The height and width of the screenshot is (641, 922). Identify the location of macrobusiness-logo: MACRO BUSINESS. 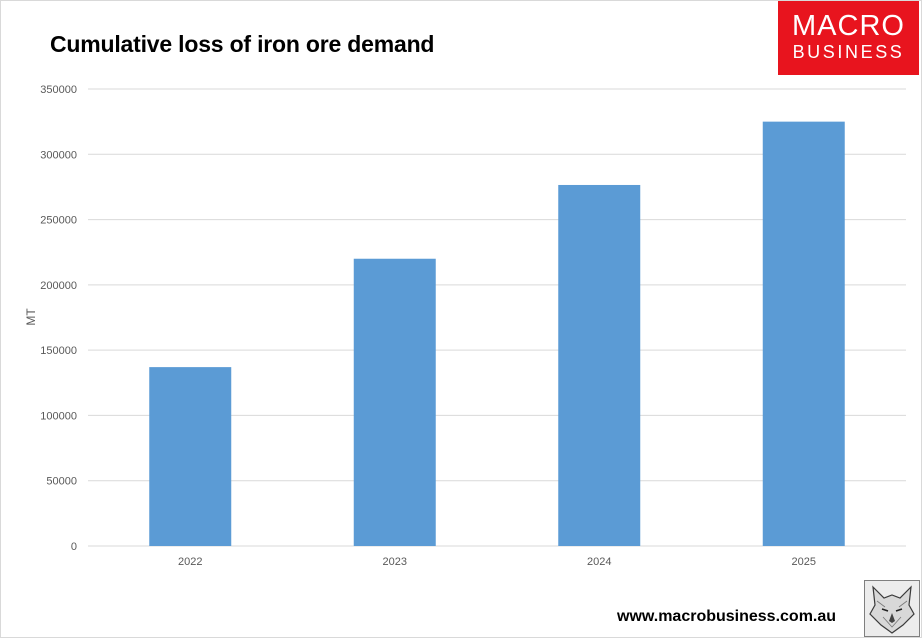
(848, 38).